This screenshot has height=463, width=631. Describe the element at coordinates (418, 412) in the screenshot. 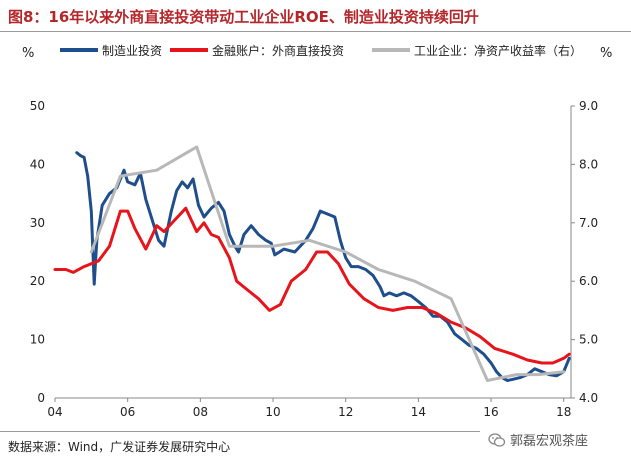

I see `x-tick-label: 14` at that location.